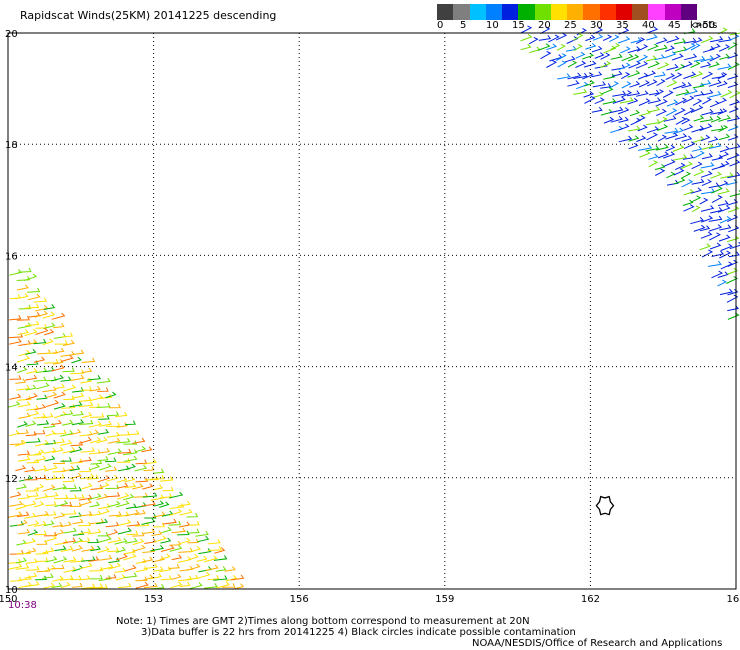 The image size is (740, 650). Describe the element at coordinates (518, 25) in the screenshot. I see `colorbar-label: 15` at that location.